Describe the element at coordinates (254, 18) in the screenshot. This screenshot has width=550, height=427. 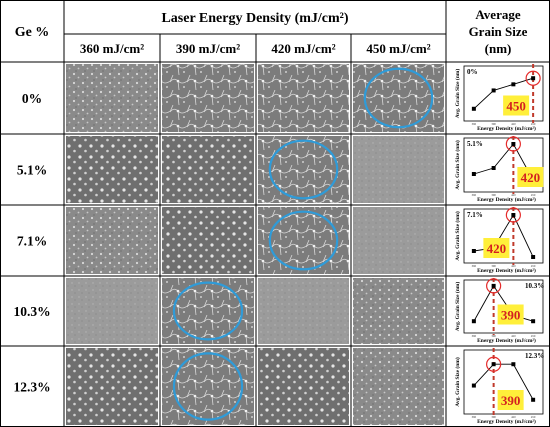
I see `group-header-label: Laser Energy Density (mJ/cm²)` at that location.